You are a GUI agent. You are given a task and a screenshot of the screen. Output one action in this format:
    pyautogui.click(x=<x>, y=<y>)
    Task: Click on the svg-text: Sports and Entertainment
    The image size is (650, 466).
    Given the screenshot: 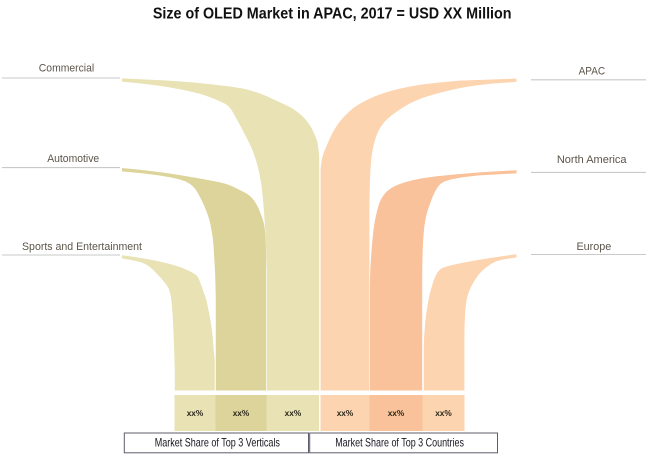 What is the action you would take?
    pyautogui.click(x=82, y=247)
    